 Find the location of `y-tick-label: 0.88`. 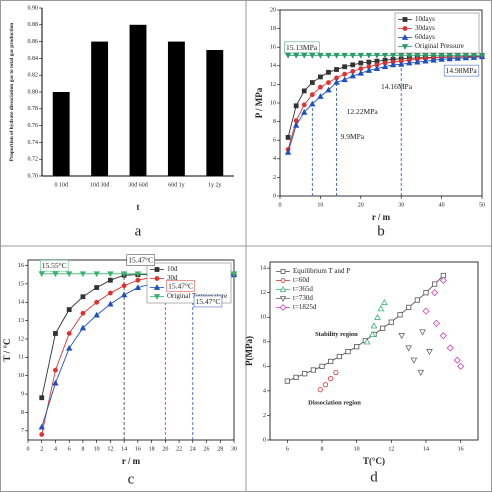

y-tick-label: 0.88 is located at coordinates (33, 25).